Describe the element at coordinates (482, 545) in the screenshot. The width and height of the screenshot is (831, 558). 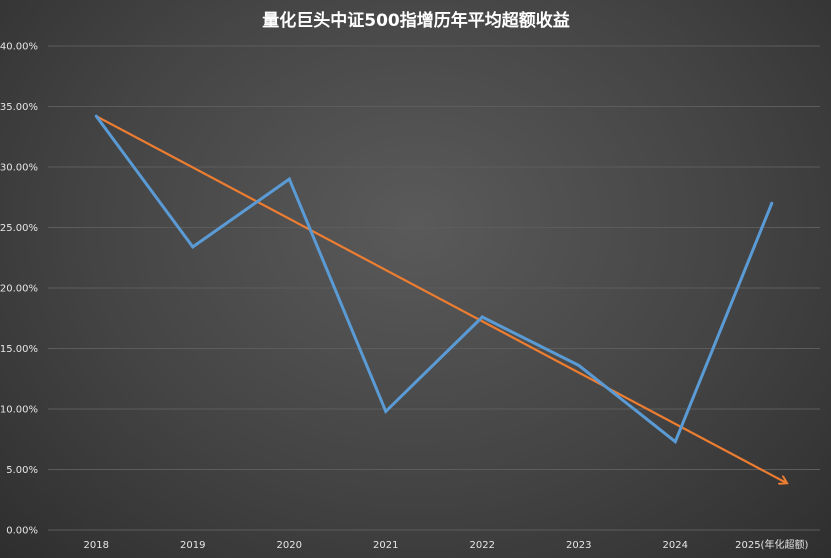
I see `x-tick-label: 2022` at that location.